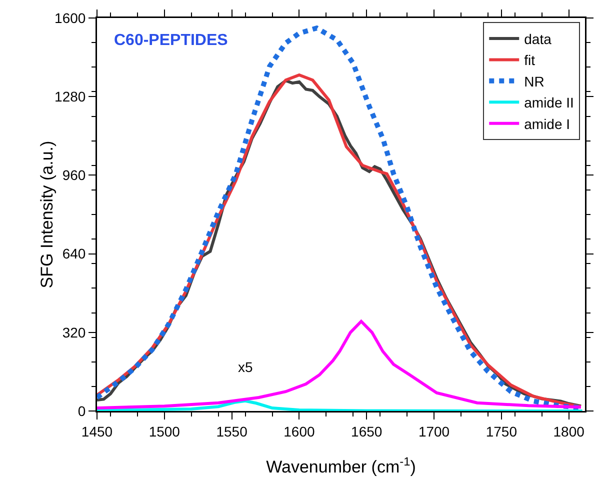 The image size is (595, 479). What do you see at coordinates (74, 175) in the screenshot?
I see `y-tick-label: 960` at bounding box center [74, 175].